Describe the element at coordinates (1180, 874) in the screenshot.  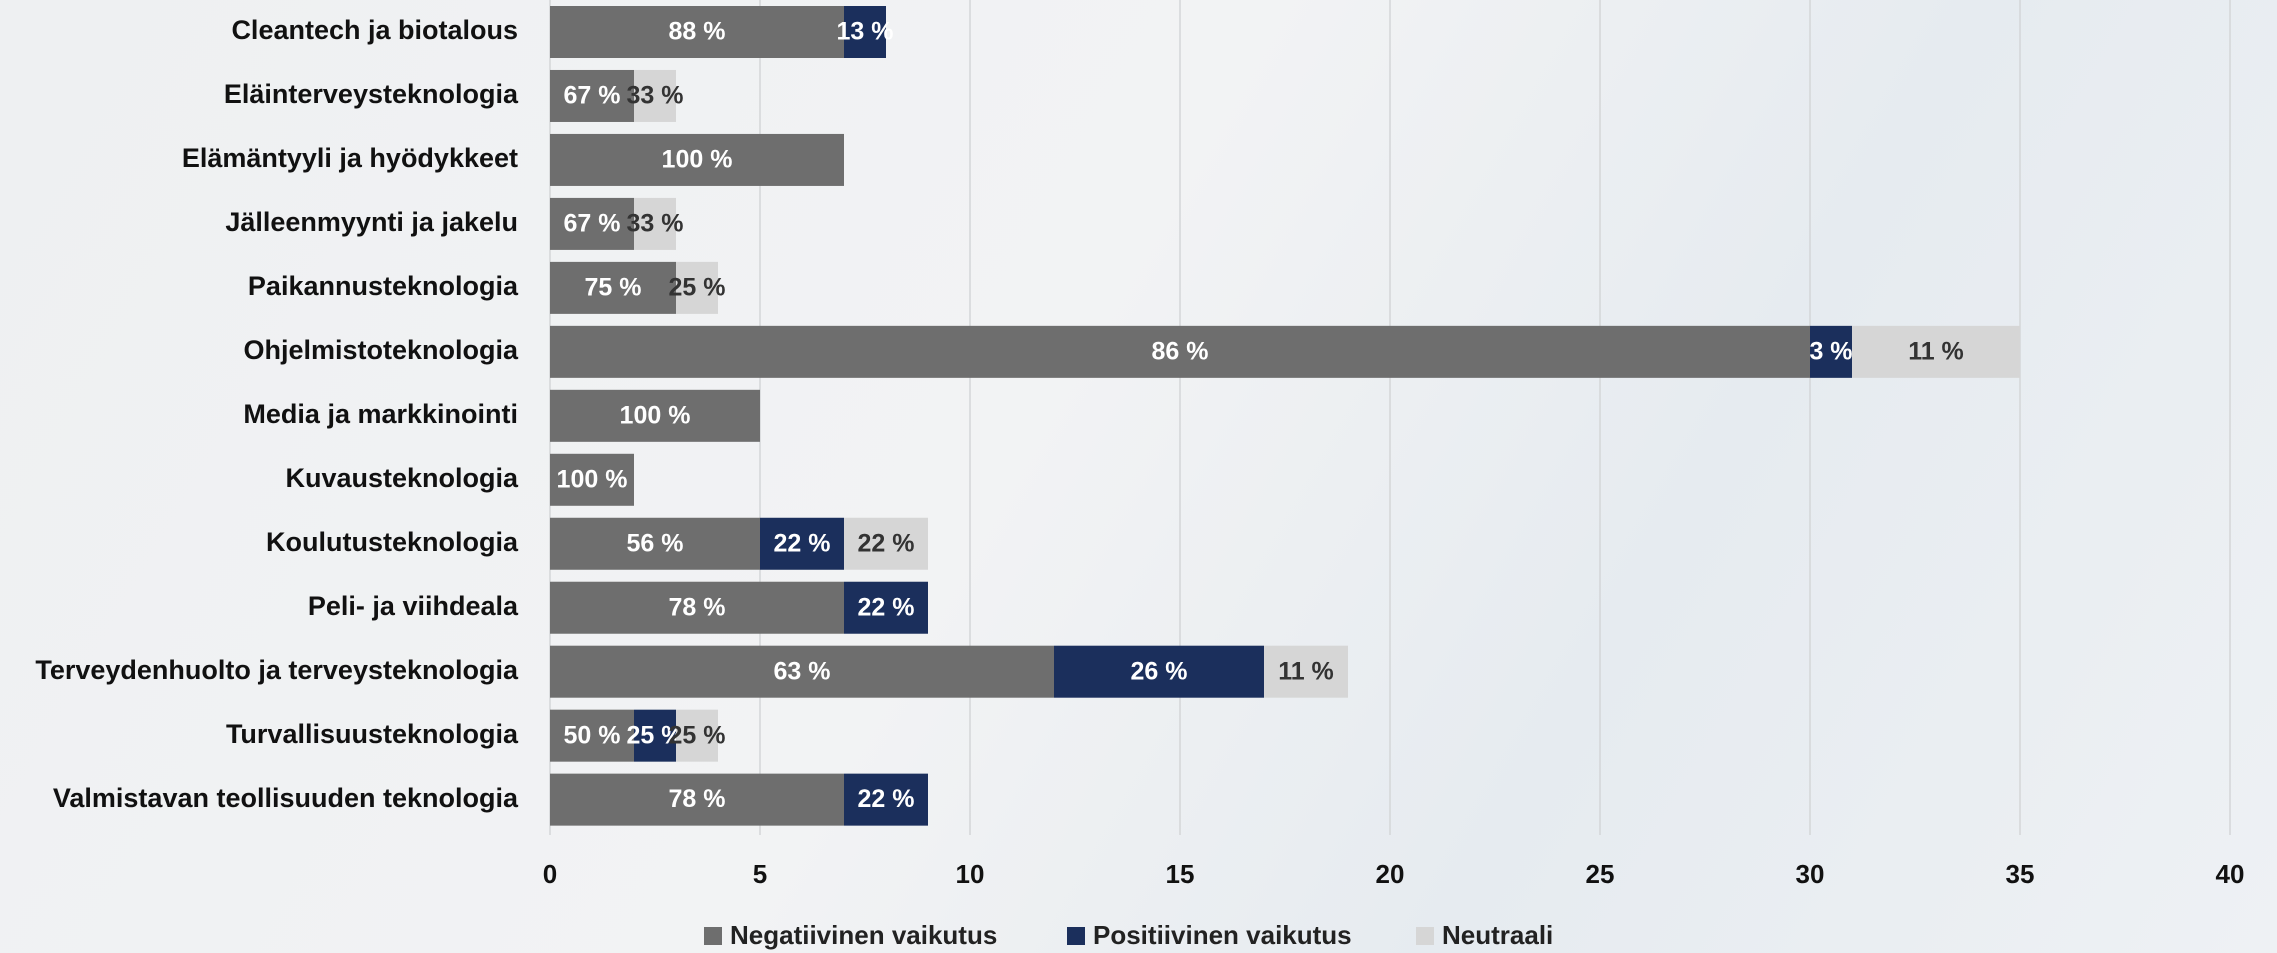
I see `x-tick-label: 15` at that location.